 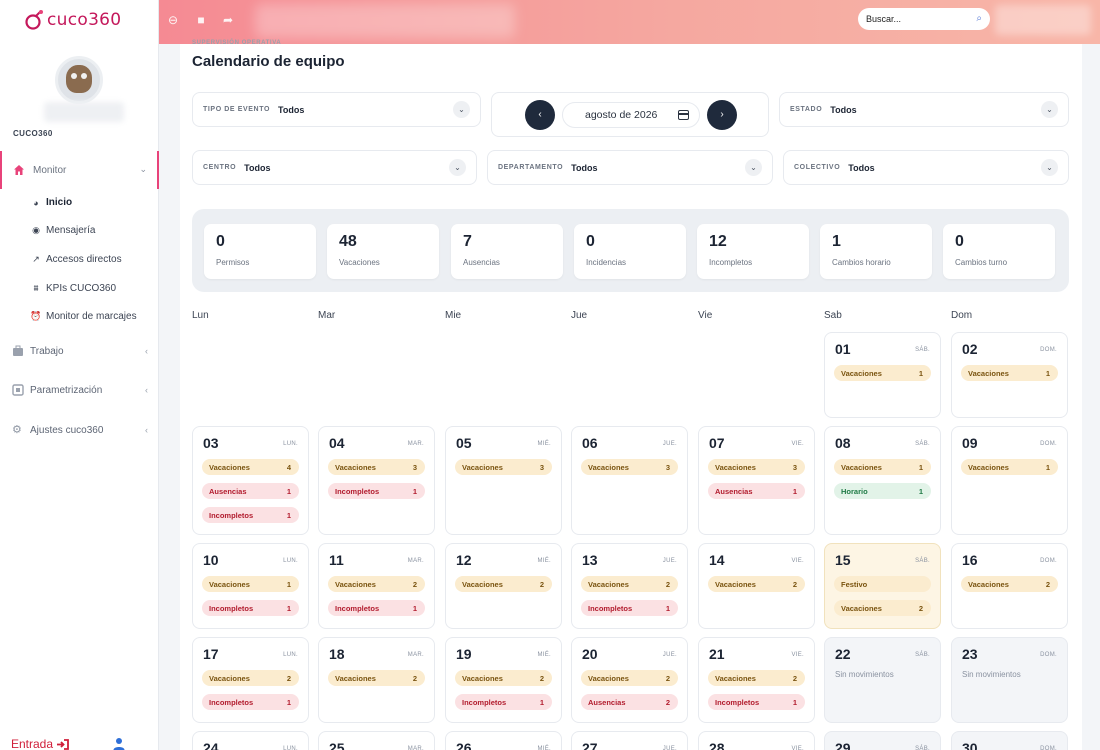 I want to click on event-pill-horario: Horario 1, so click(x=882, y=491).